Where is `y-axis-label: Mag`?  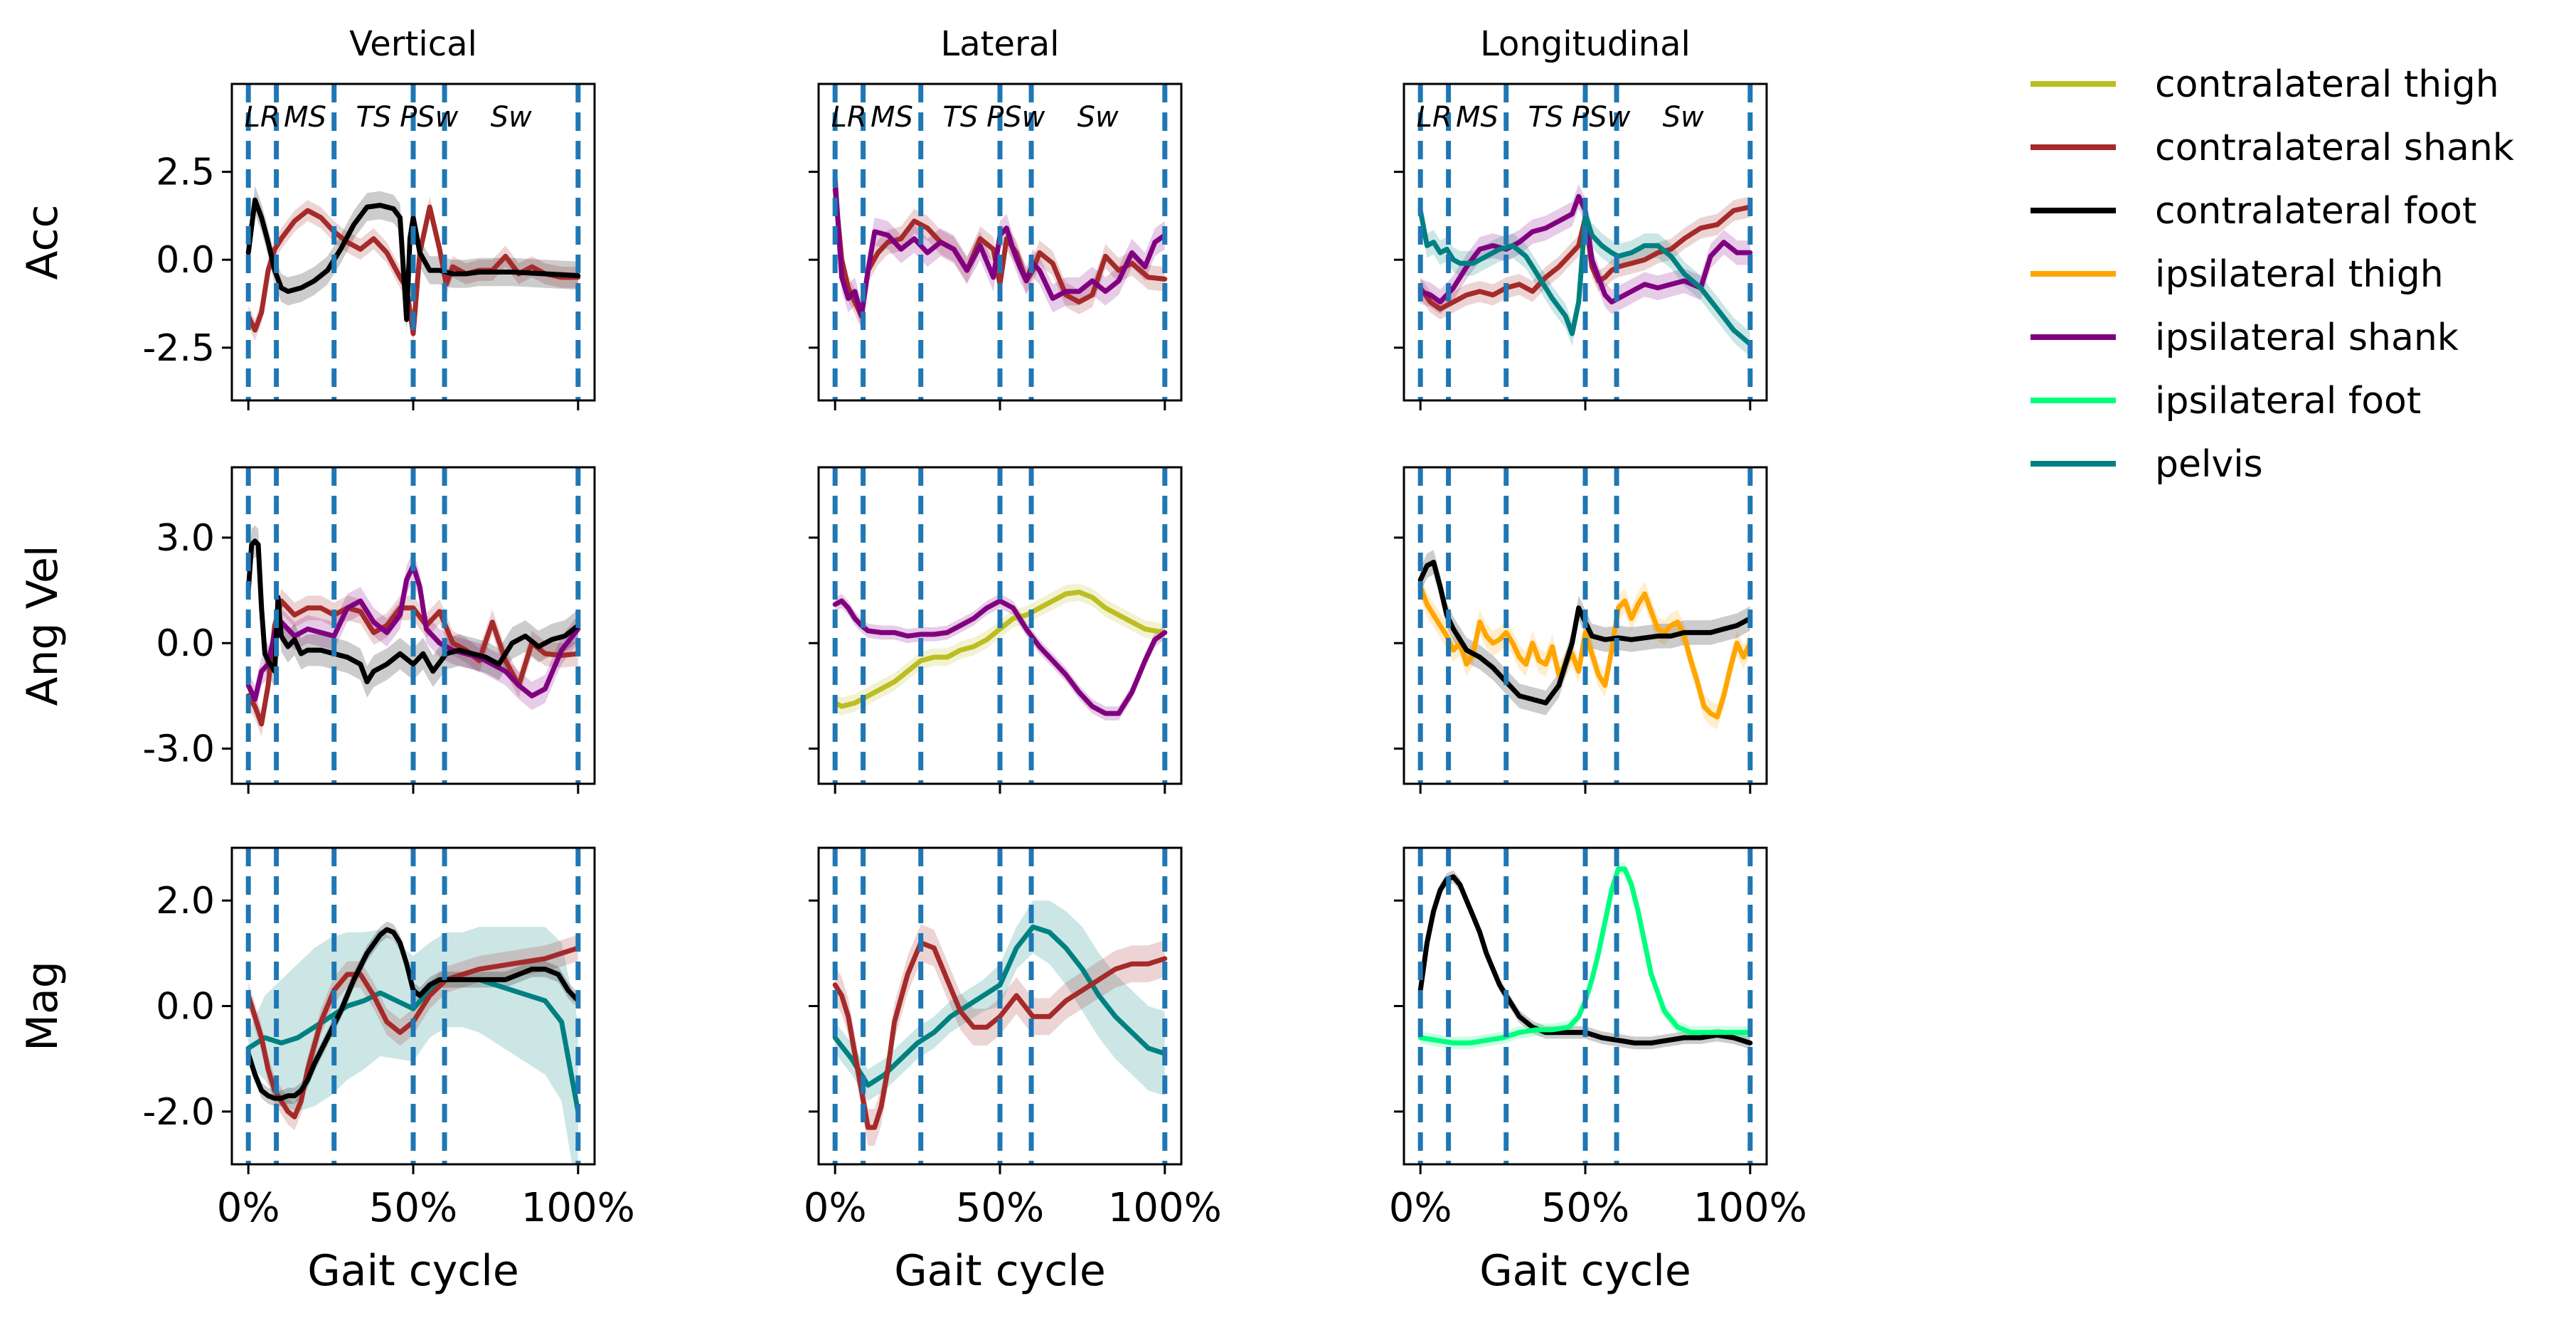
y-axis-label: Mag is located at coordinates (43, 1006).